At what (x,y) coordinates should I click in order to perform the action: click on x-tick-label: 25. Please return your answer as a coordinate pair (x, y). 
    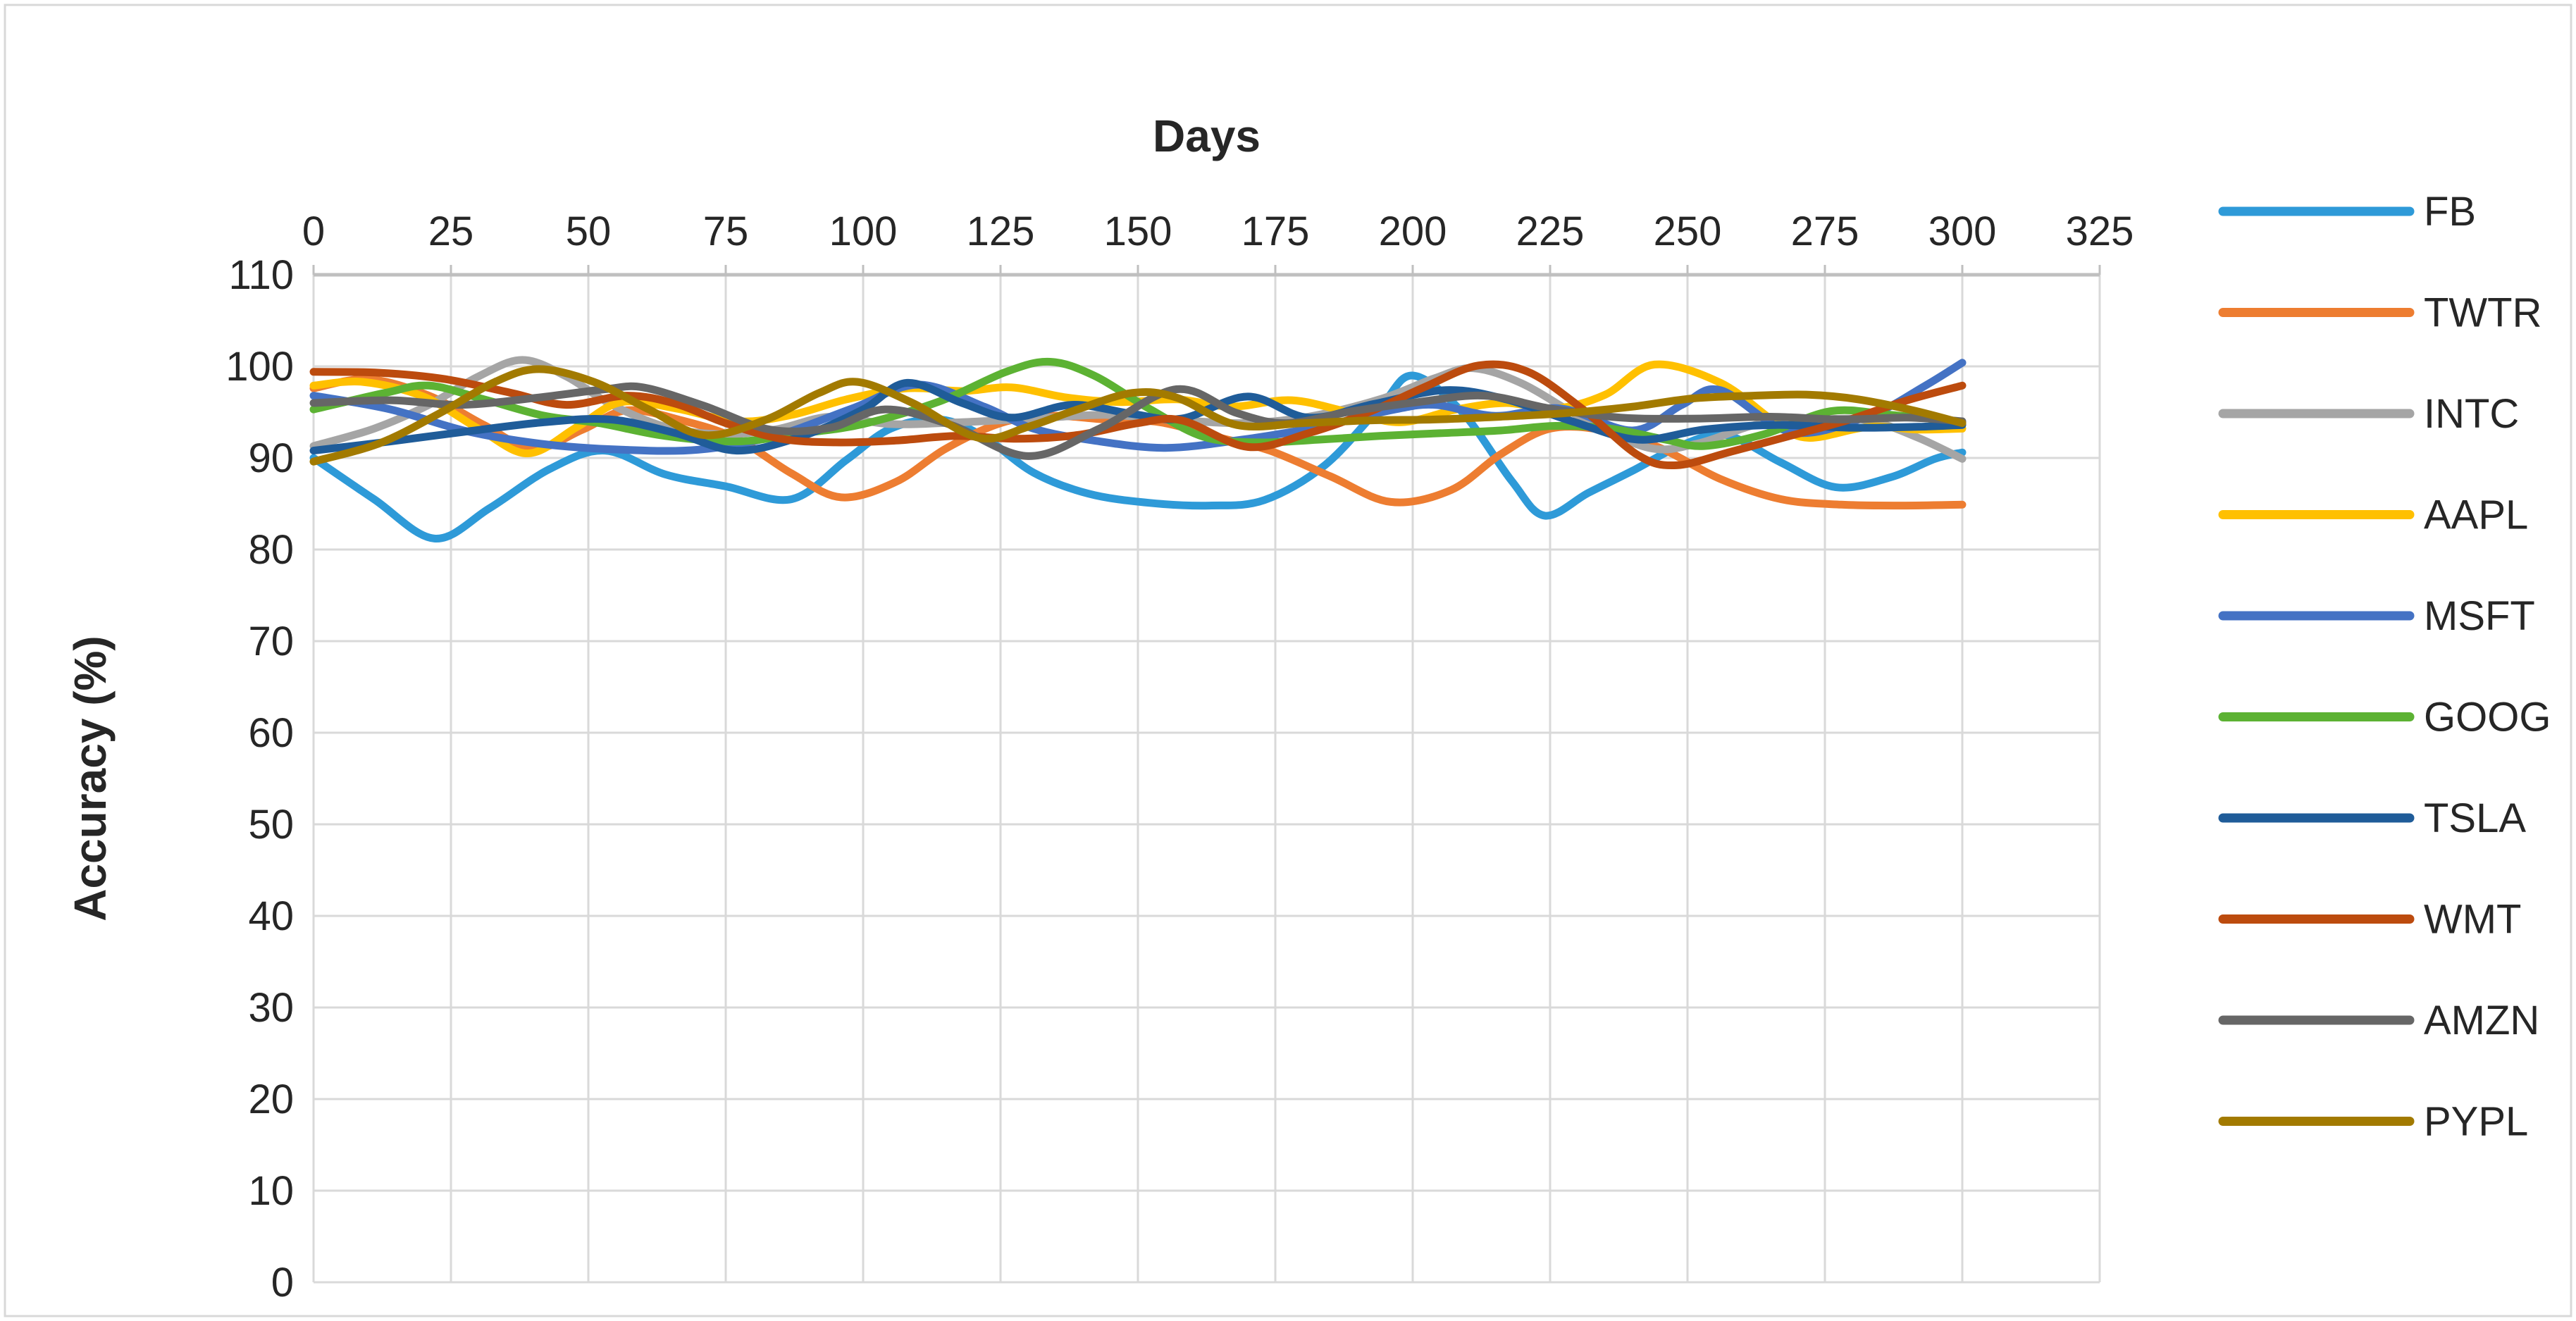
    Looking at the image, I should click on (451, 231).